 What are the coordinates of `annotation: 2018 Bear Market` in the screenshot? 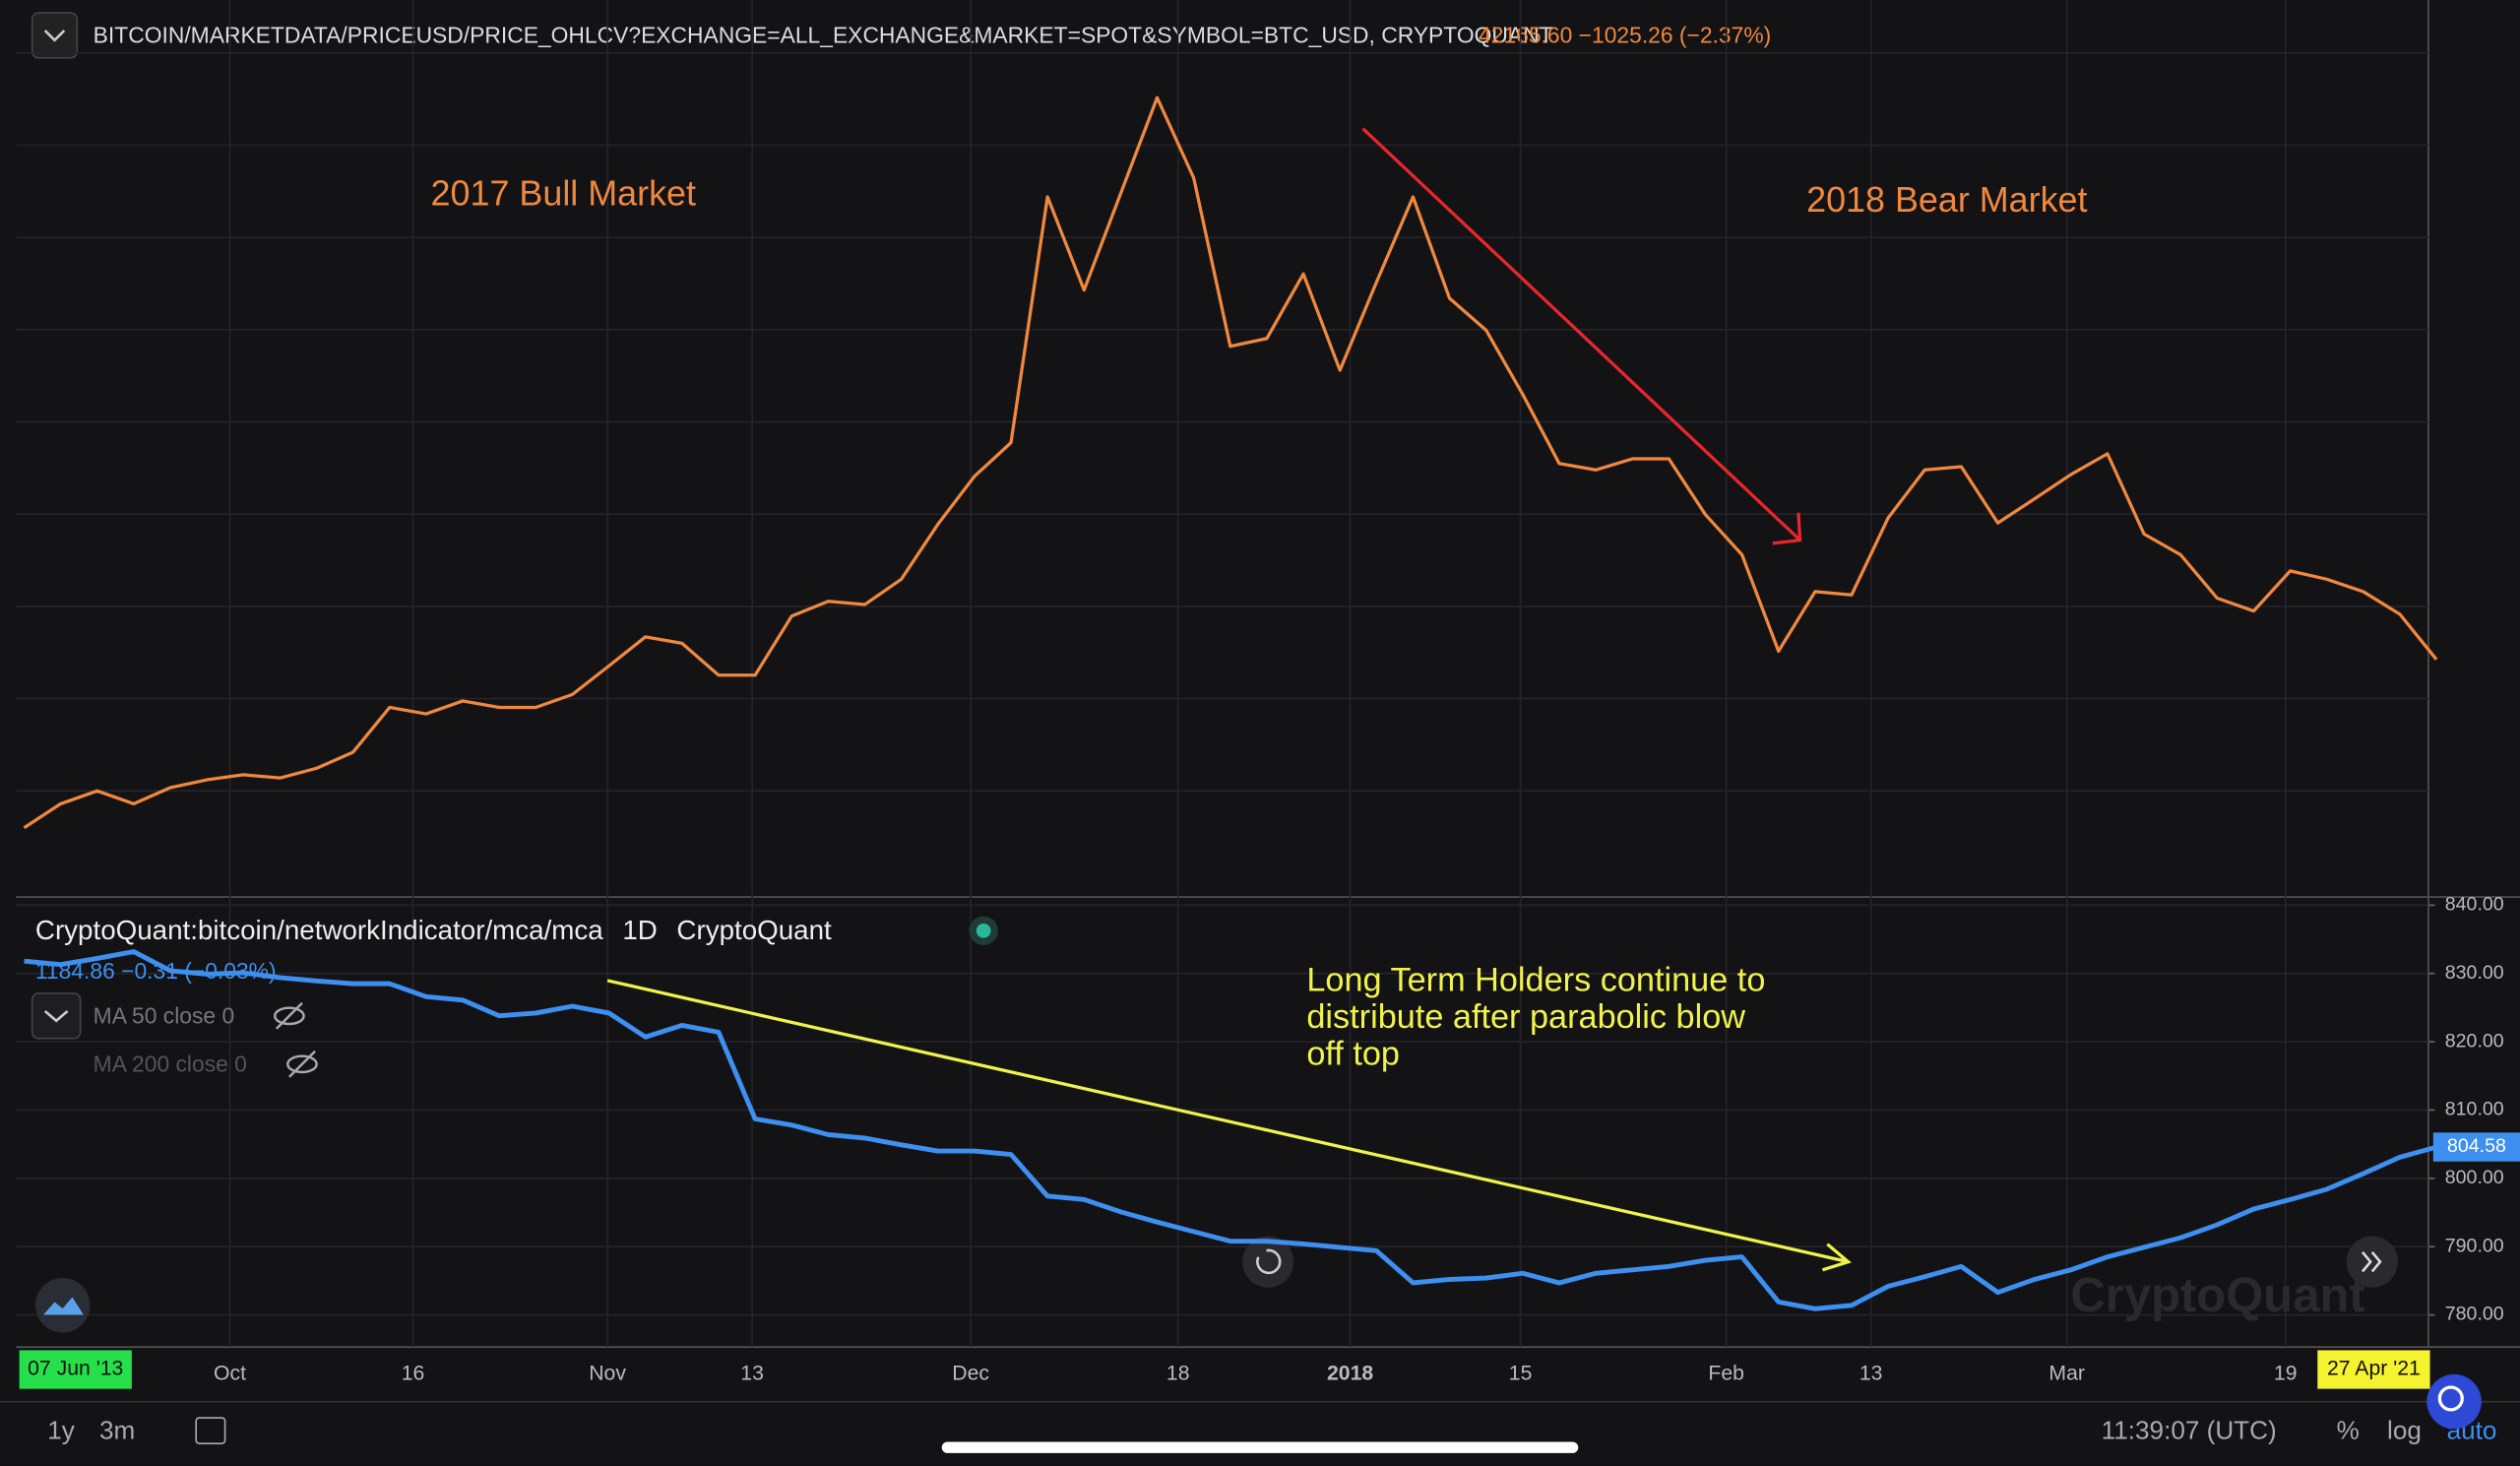 It's located at (1946, 200).